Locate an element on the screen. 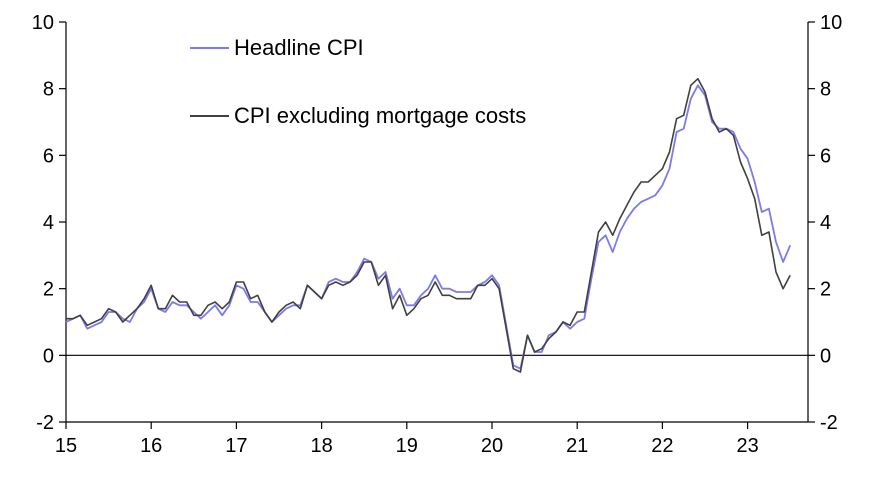 The width and height of the screenshot is (875, 480). left-y-tick-label: 4 is located at coordinates (48, 223).